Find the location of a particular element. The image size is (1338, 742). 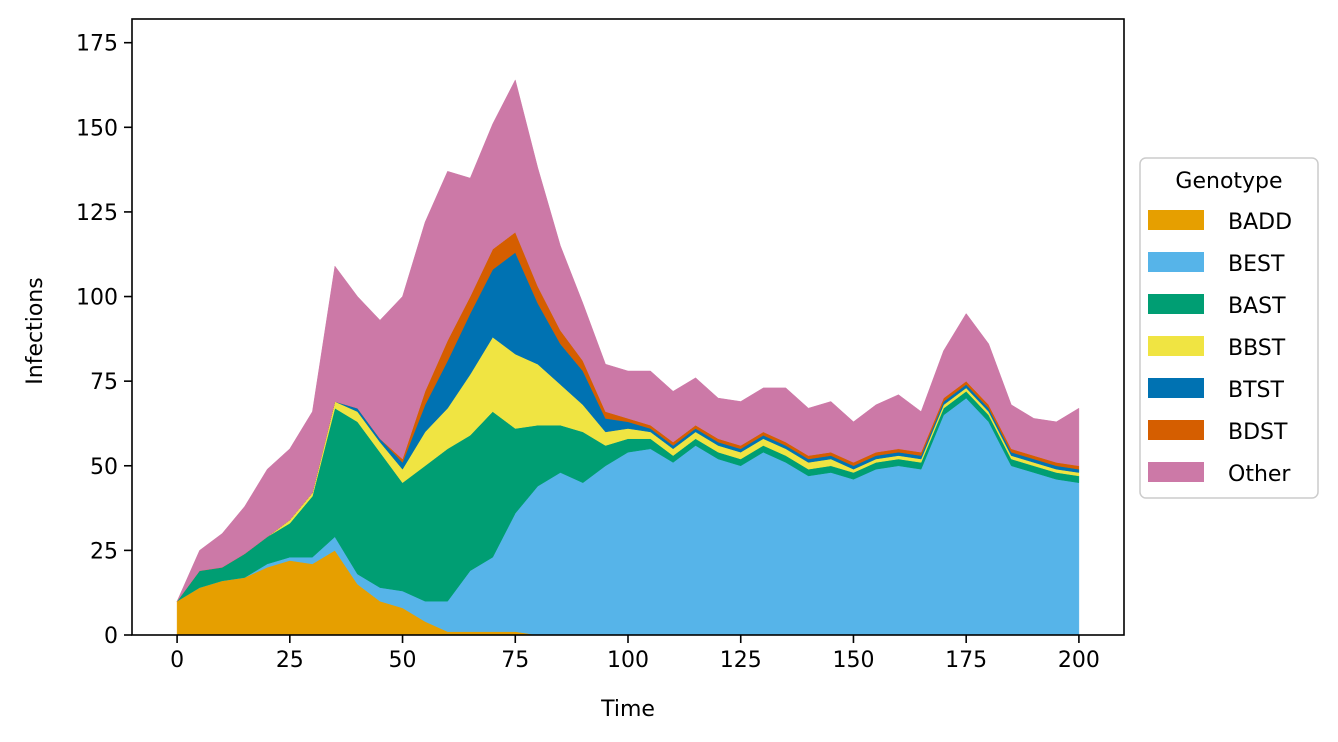

x-tick-label: 75 is located at coordinates (515, 660).